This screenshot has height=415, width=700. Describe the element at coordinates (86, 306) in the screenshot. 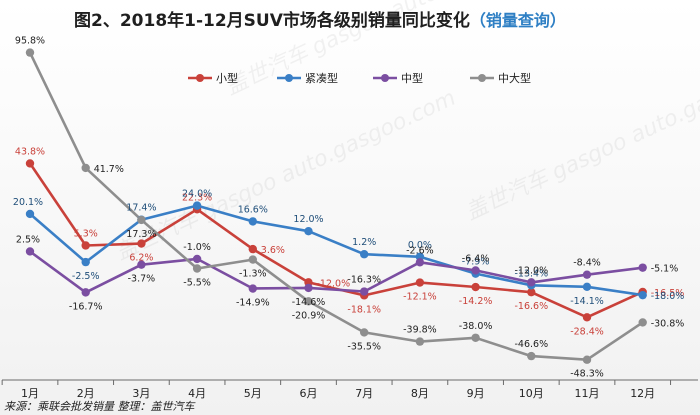

I see `data-label: -16.7%` at that location.